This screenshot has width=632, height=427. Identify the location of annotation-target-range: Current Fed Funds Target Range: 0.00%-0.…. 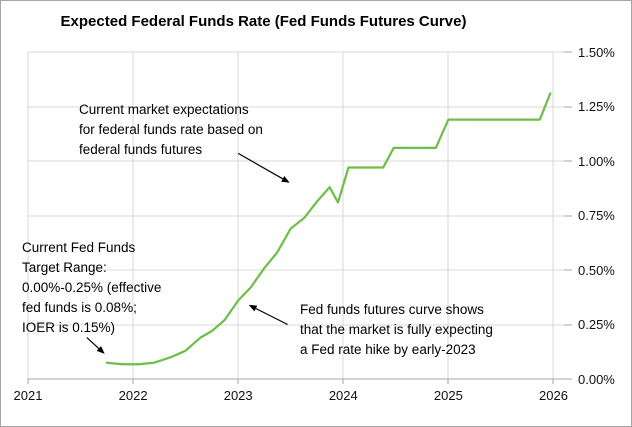
(91, 288).